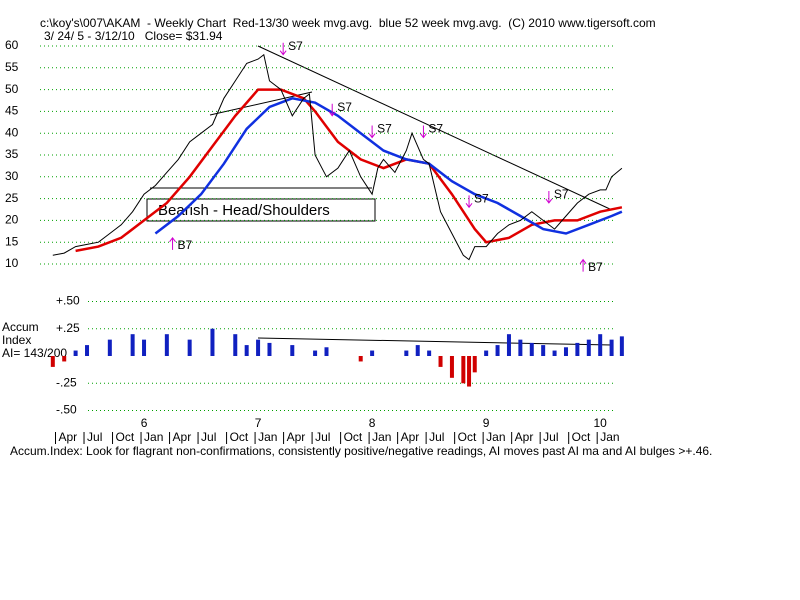 The height and width of the screenshot is (600, 800). I want to click on chart-subtitle: 3/ 24/ 5 - 3/12/10 Close= $31.94, so click(133, 36).